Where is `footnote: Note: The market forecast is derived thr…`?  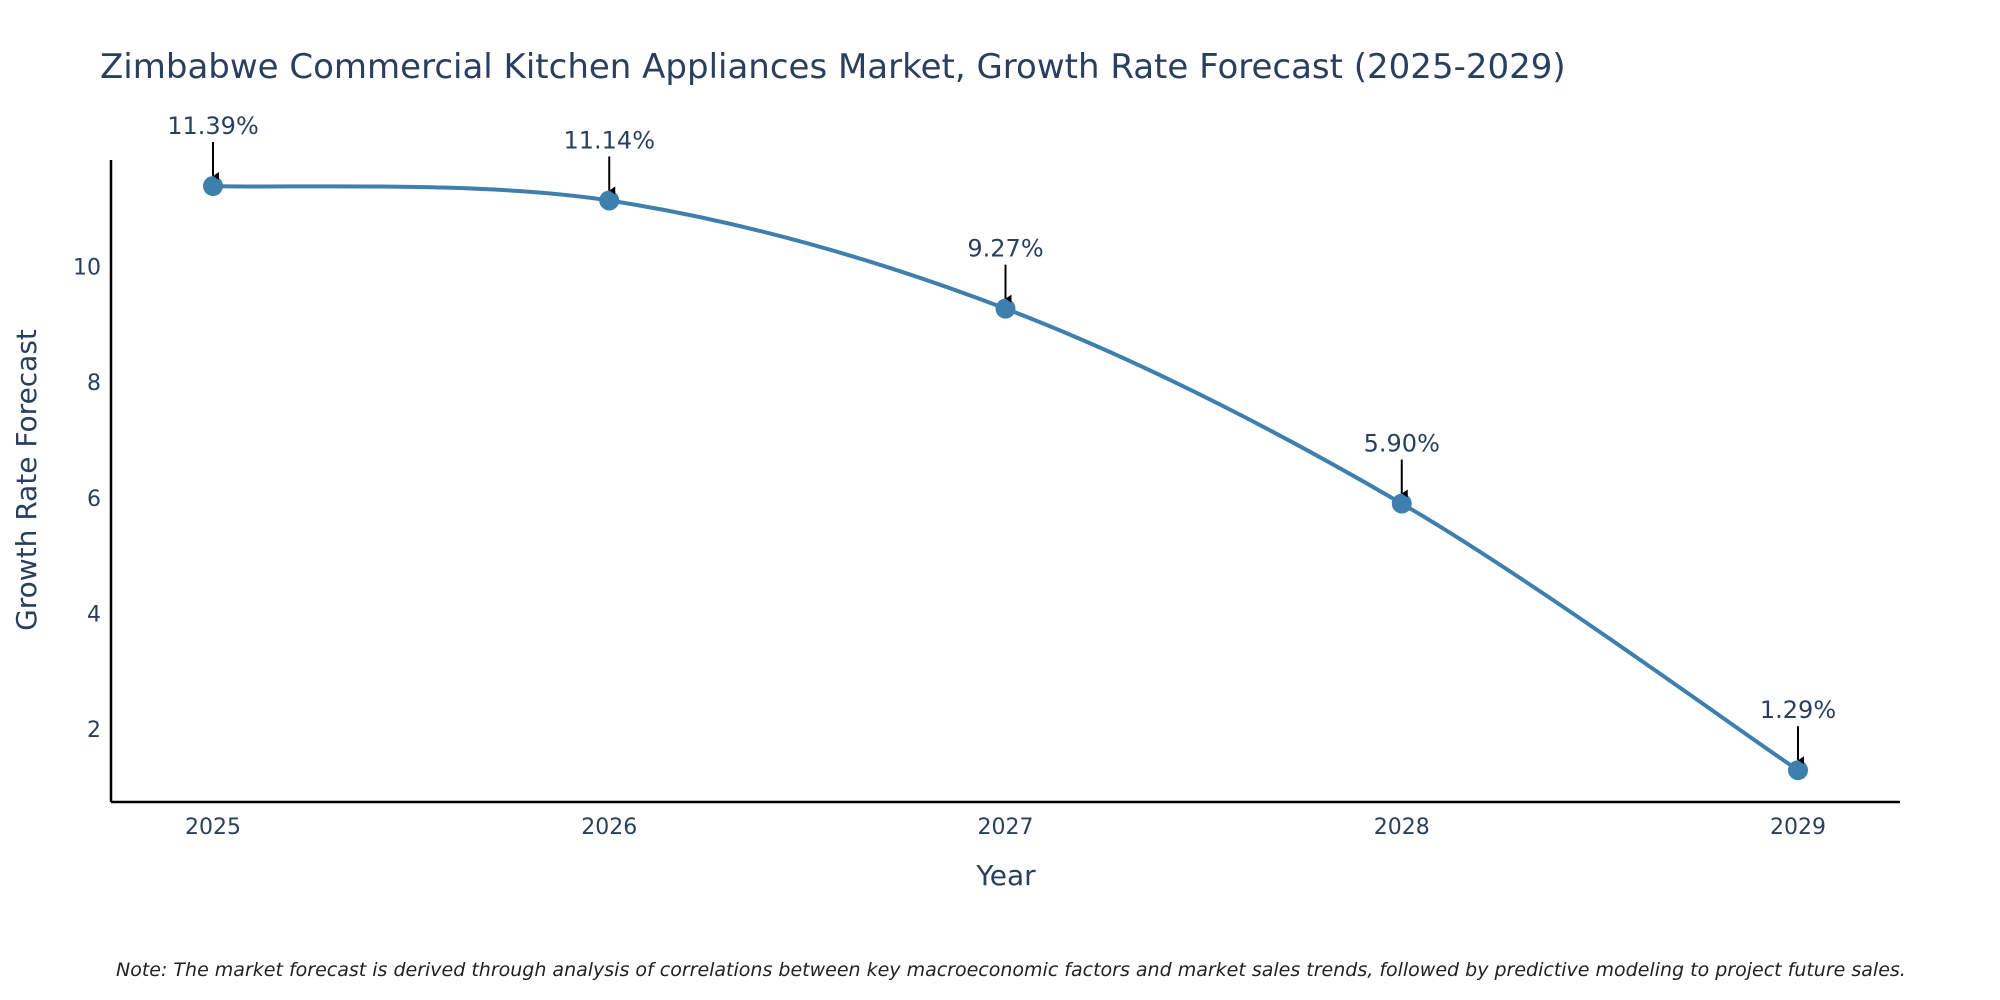 footnote: Note: The market forecast is derived thr… is located at coordinates (1011, 970).